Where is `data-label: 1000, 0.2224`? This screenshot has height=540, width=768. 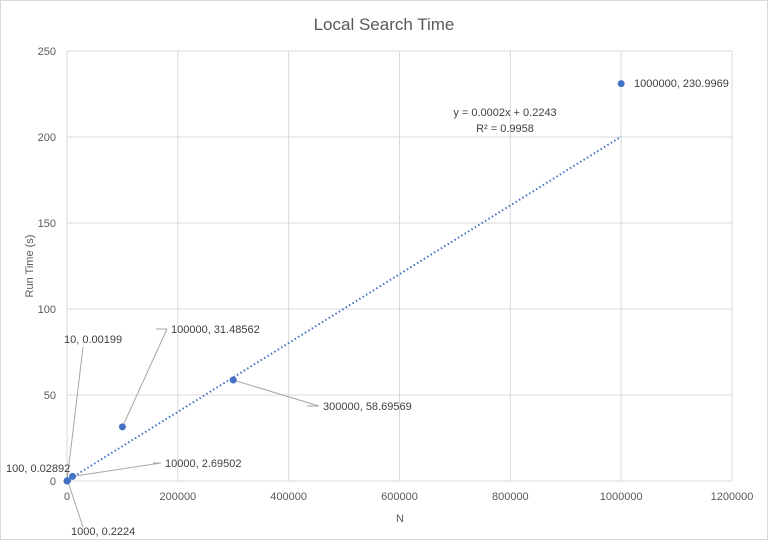 data-label: 1000, 0.2224 is located at coordinates (103, 532).